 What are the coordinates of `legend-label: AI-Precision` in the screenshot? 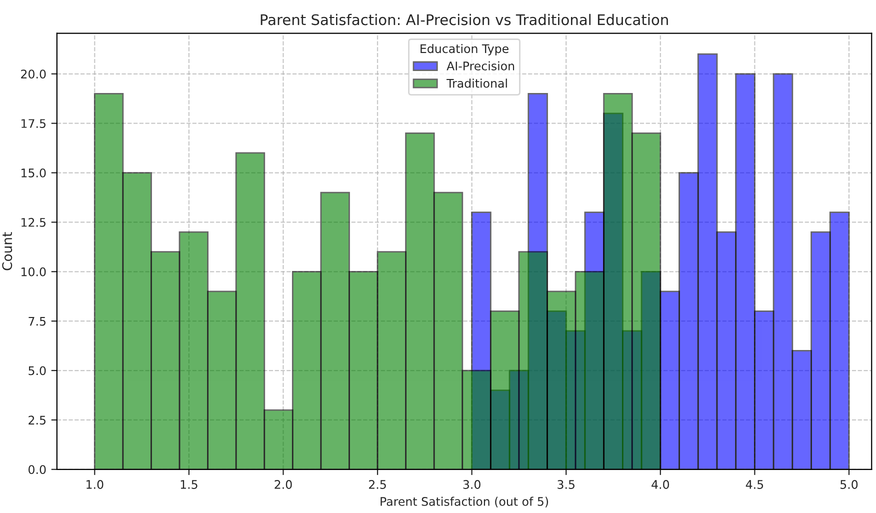 It's located at (480, 65).